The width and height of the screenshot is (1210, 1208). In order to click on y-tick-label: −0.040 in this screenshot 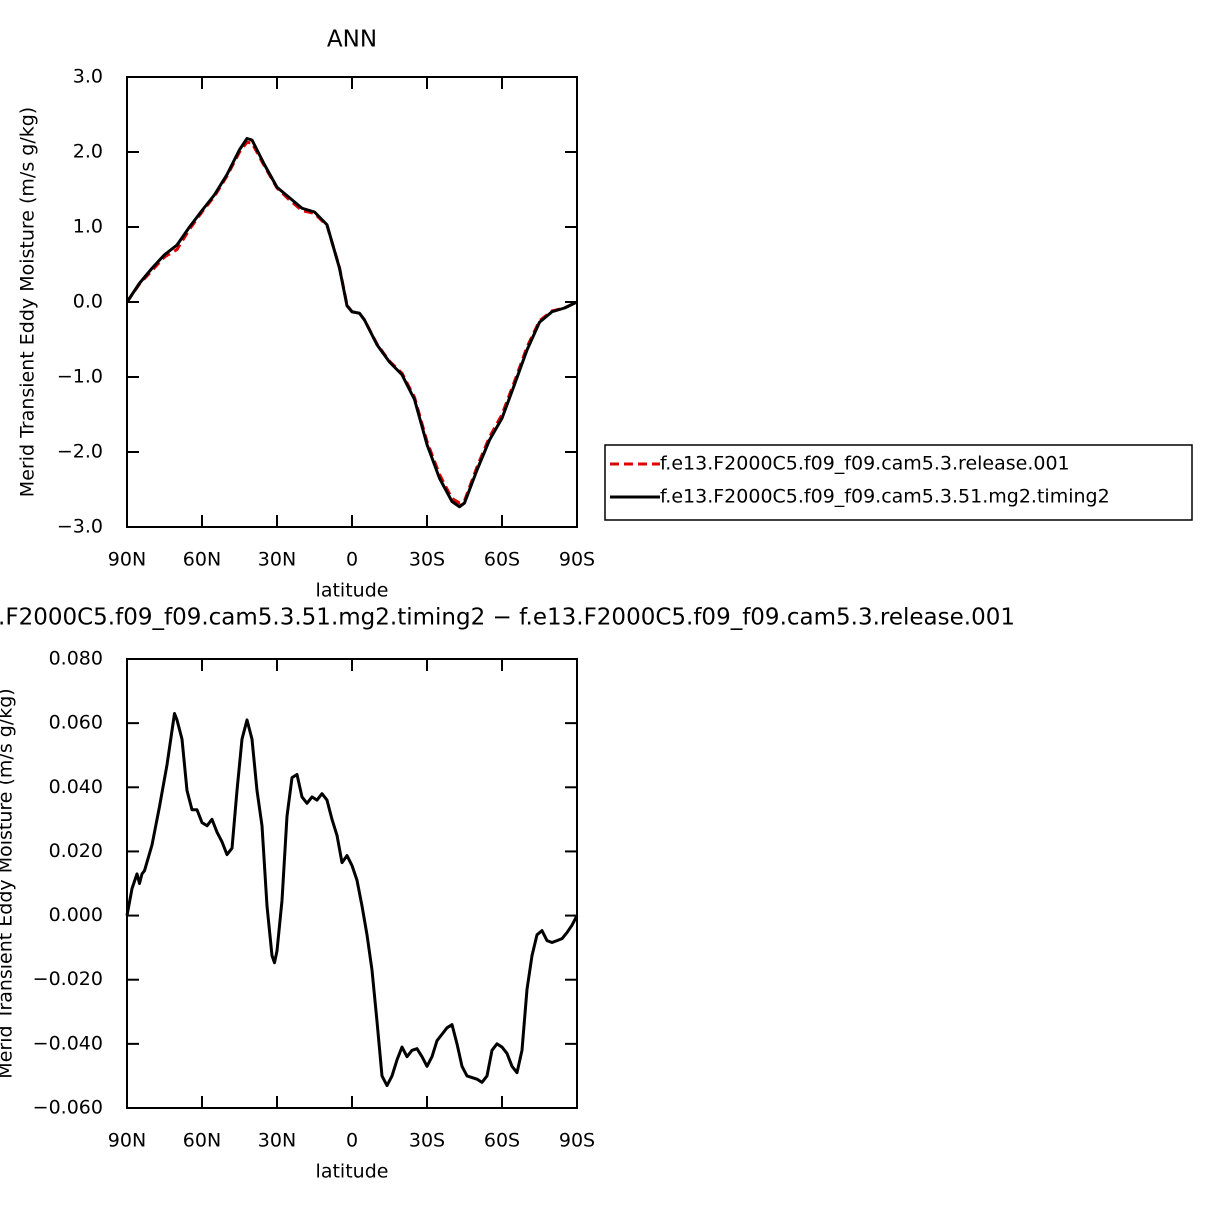, I will do `click(68, 1043)`.